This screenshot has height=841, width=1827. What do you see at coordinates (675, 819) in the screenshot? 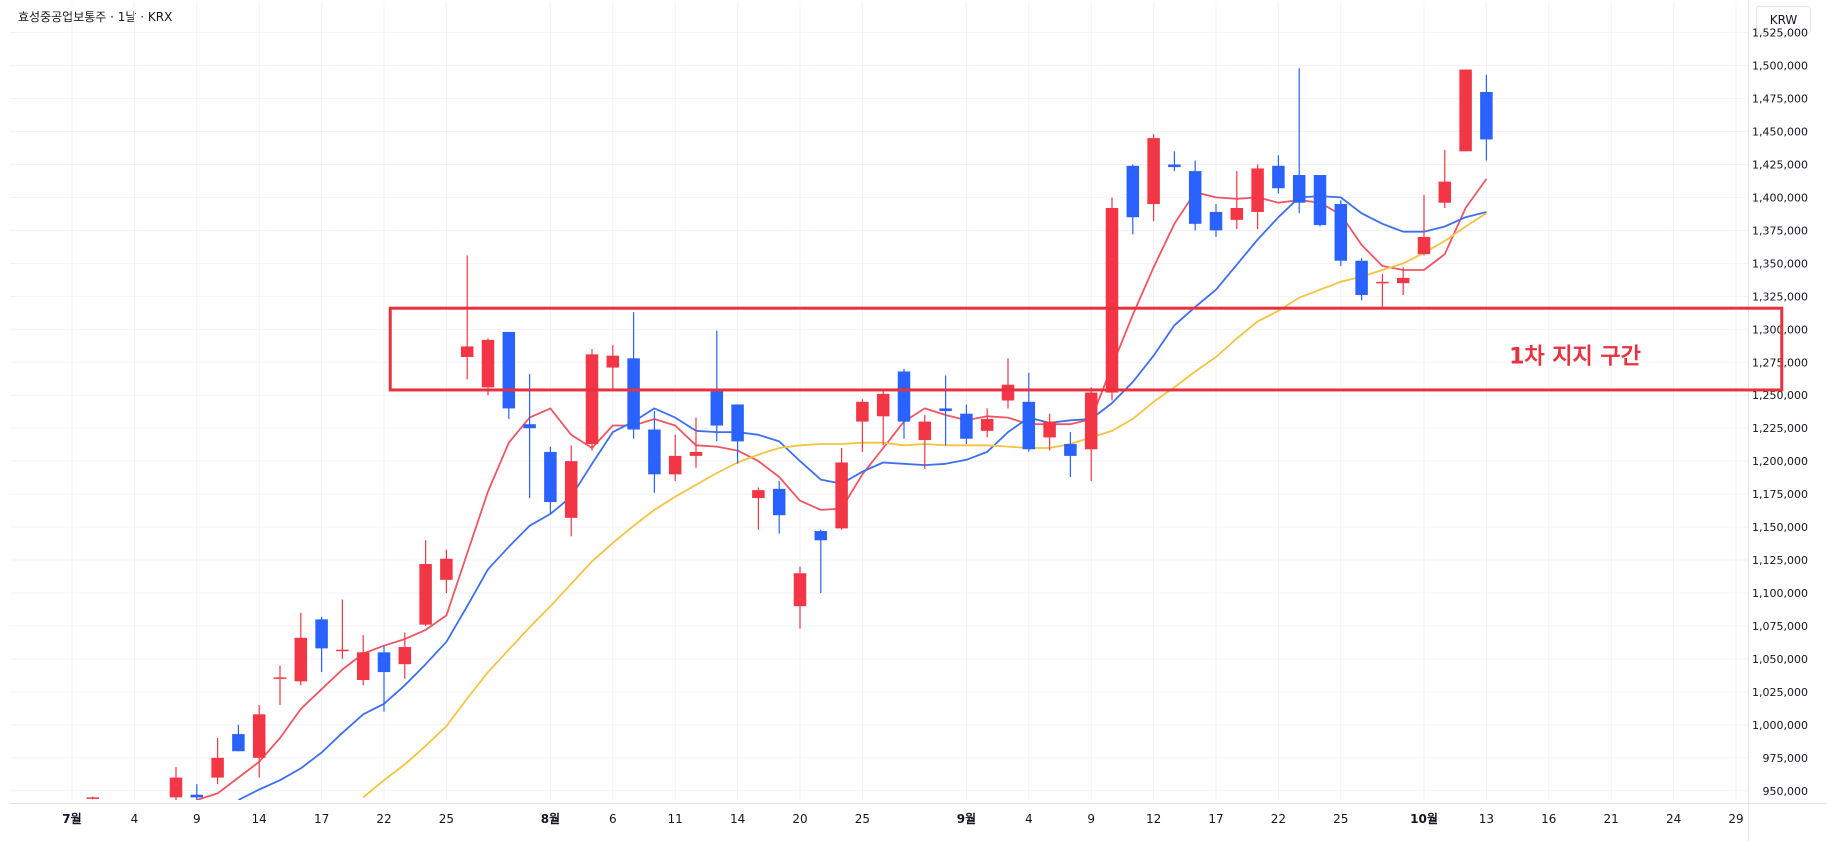
I see `x-tick-label: 11` at bounding box center [675, 819].